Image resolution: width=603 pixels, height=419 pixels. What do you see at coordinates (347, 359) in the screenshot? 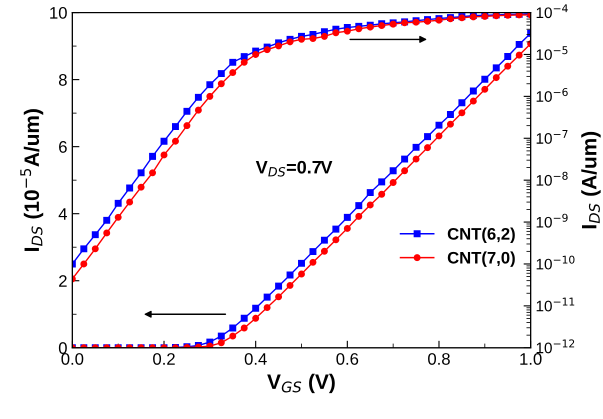
I see `x-tick-label: 0.6` at bounding box center [347, 359].